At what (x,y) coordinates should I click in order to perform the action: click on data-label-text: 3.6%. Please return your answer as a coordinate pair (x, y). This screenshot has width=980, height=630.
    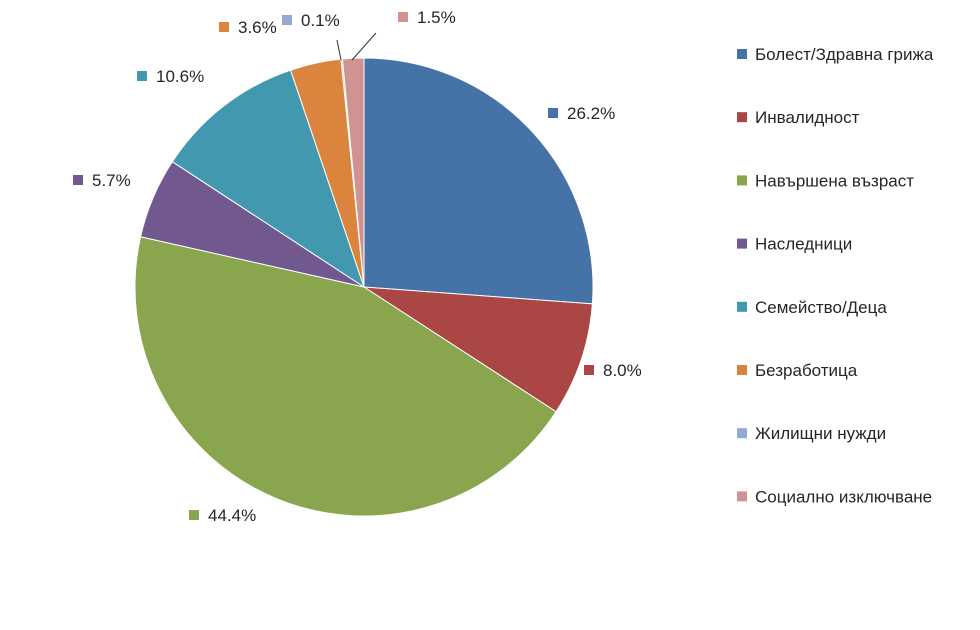
    Looking at the image, I should click on (257, 27).